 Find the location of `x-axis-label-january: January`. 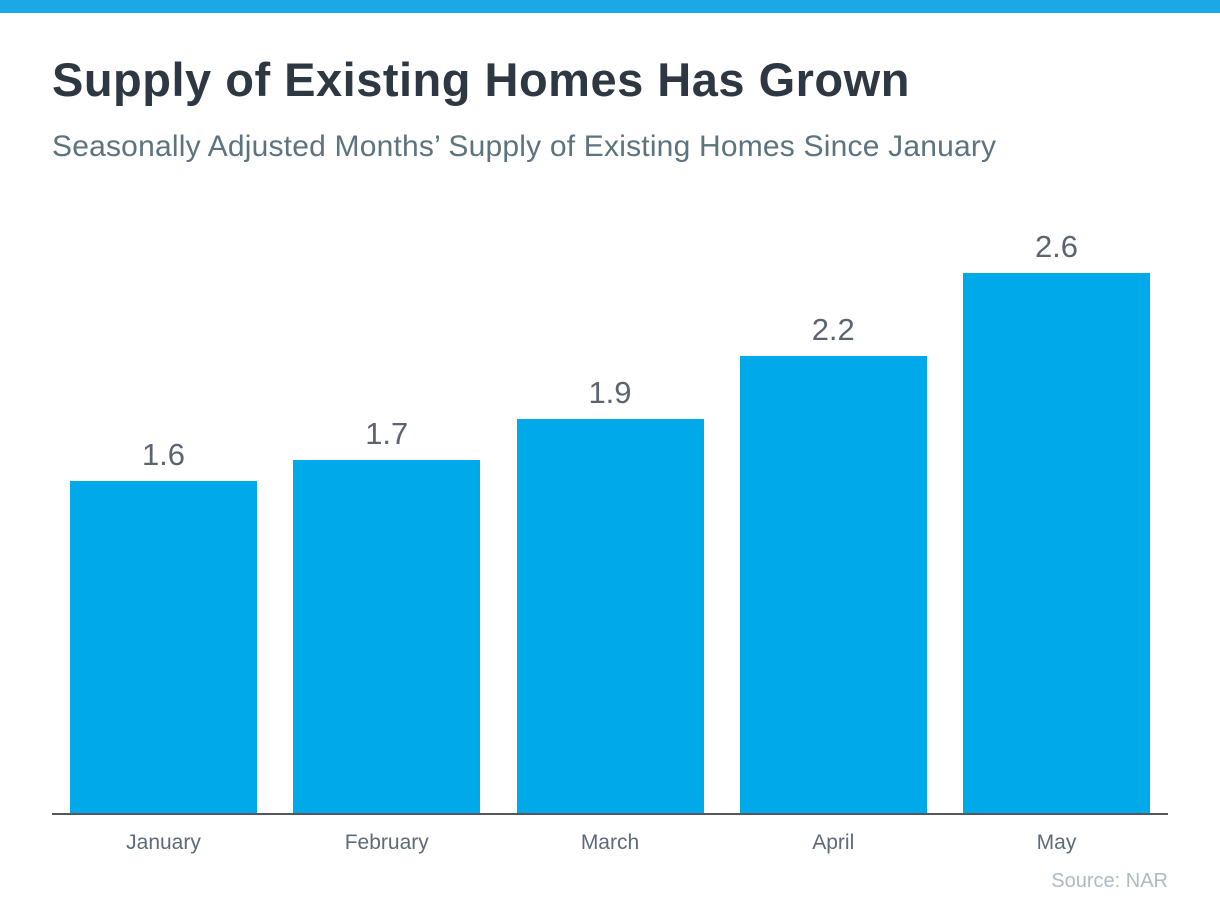

x-axis-label-january: January is located at coordinates (163, 842).